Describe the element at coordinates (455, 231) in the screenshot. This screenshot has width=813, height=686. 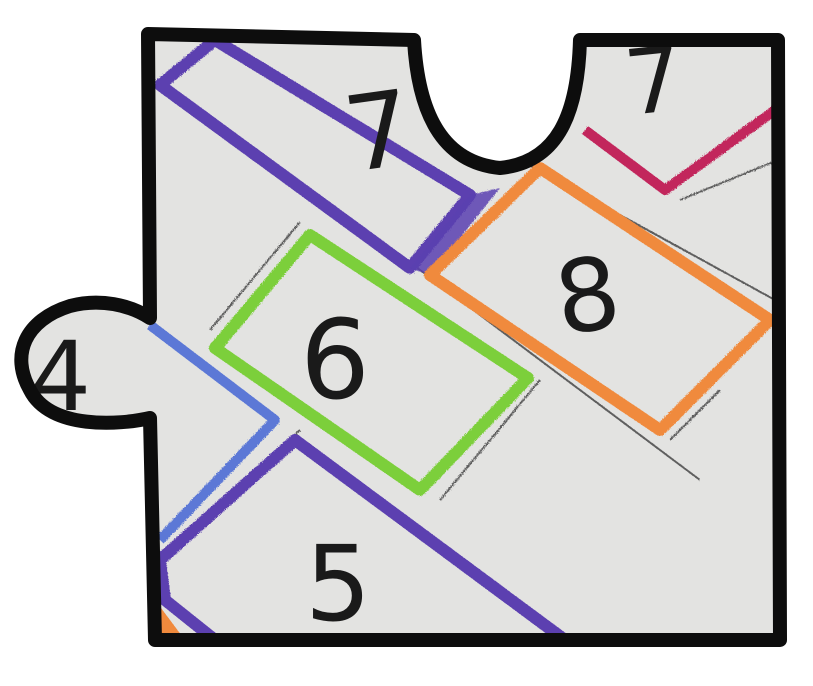
I see `purple-band` at that location.